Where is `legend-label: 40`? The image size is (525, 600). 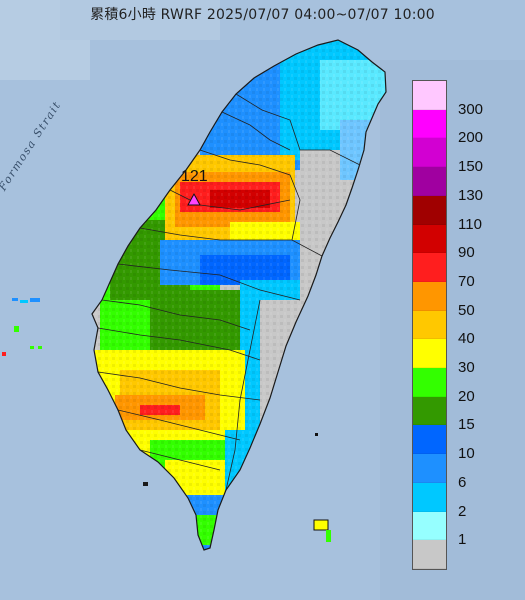 legend-label: 40 is located at coordinates (466, 339).